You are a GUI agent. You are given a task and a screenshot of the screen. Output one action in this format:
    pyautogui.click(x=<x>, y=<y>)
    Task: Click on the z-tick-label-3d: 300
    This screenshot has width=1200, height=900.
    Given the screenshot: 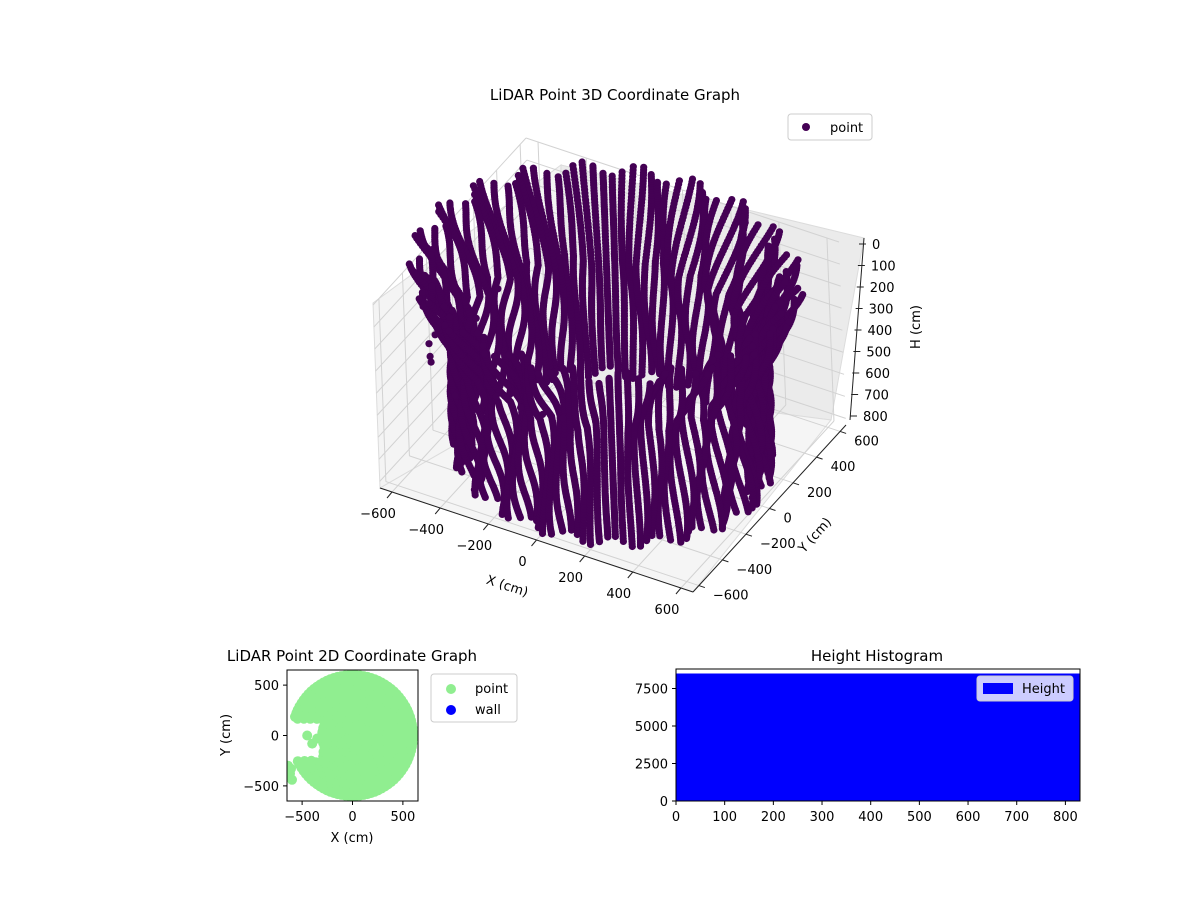 What is the action you would take?
    pyautogui.click(x=881, y=310)
    